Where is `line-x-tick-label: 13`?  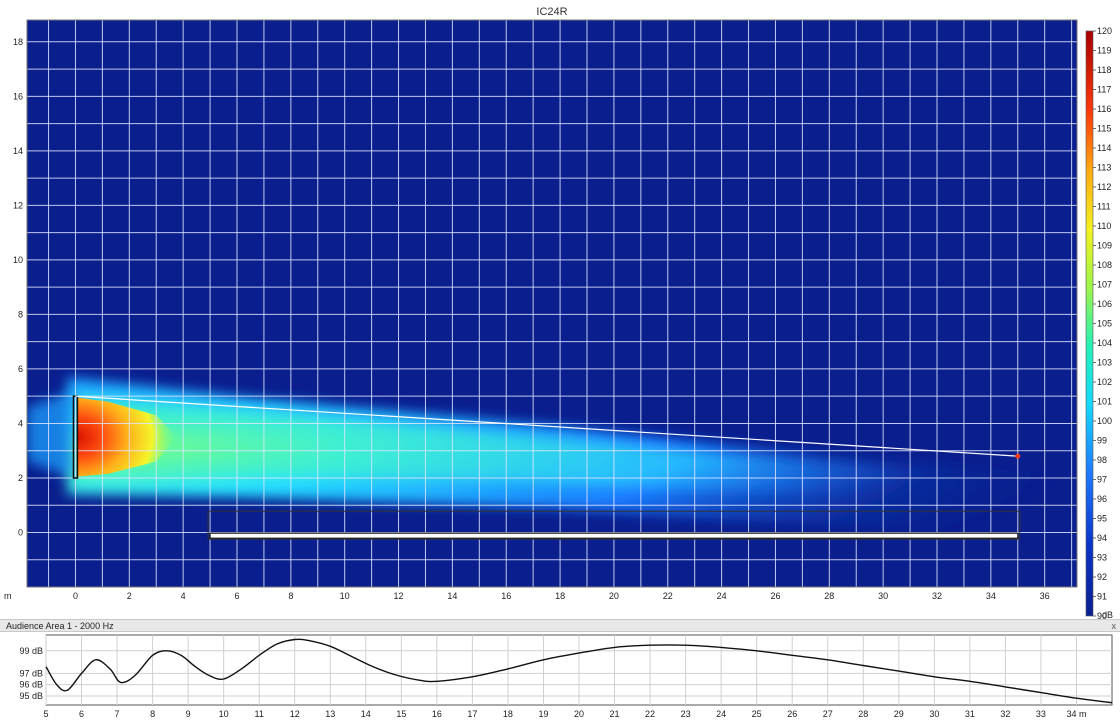
line-x-tick-label: 13 is located at coordinates (330, 714).